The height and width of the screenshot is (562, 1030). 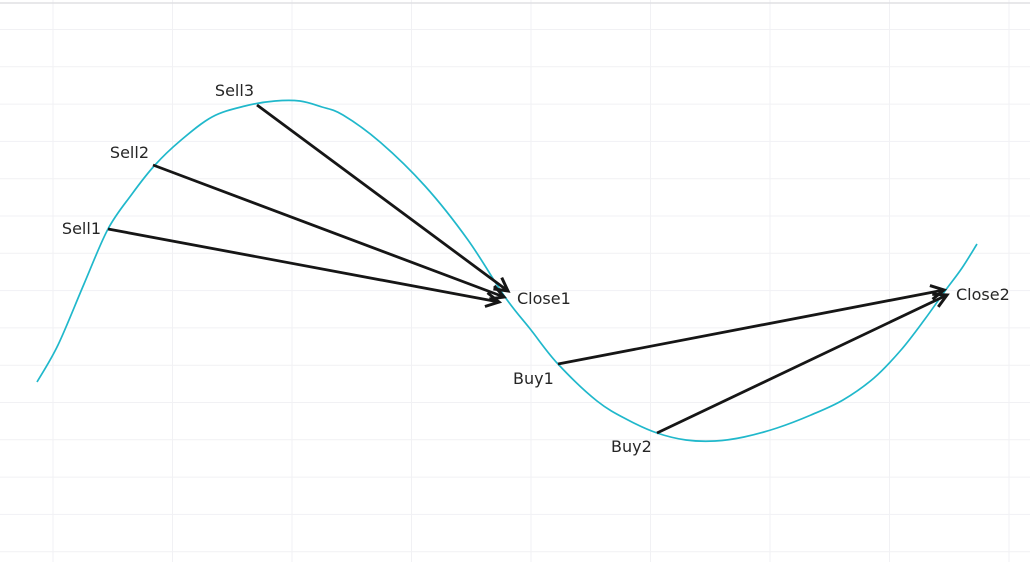 I want to click on annotation-arrow-buy1, so click(x=752, y=325).